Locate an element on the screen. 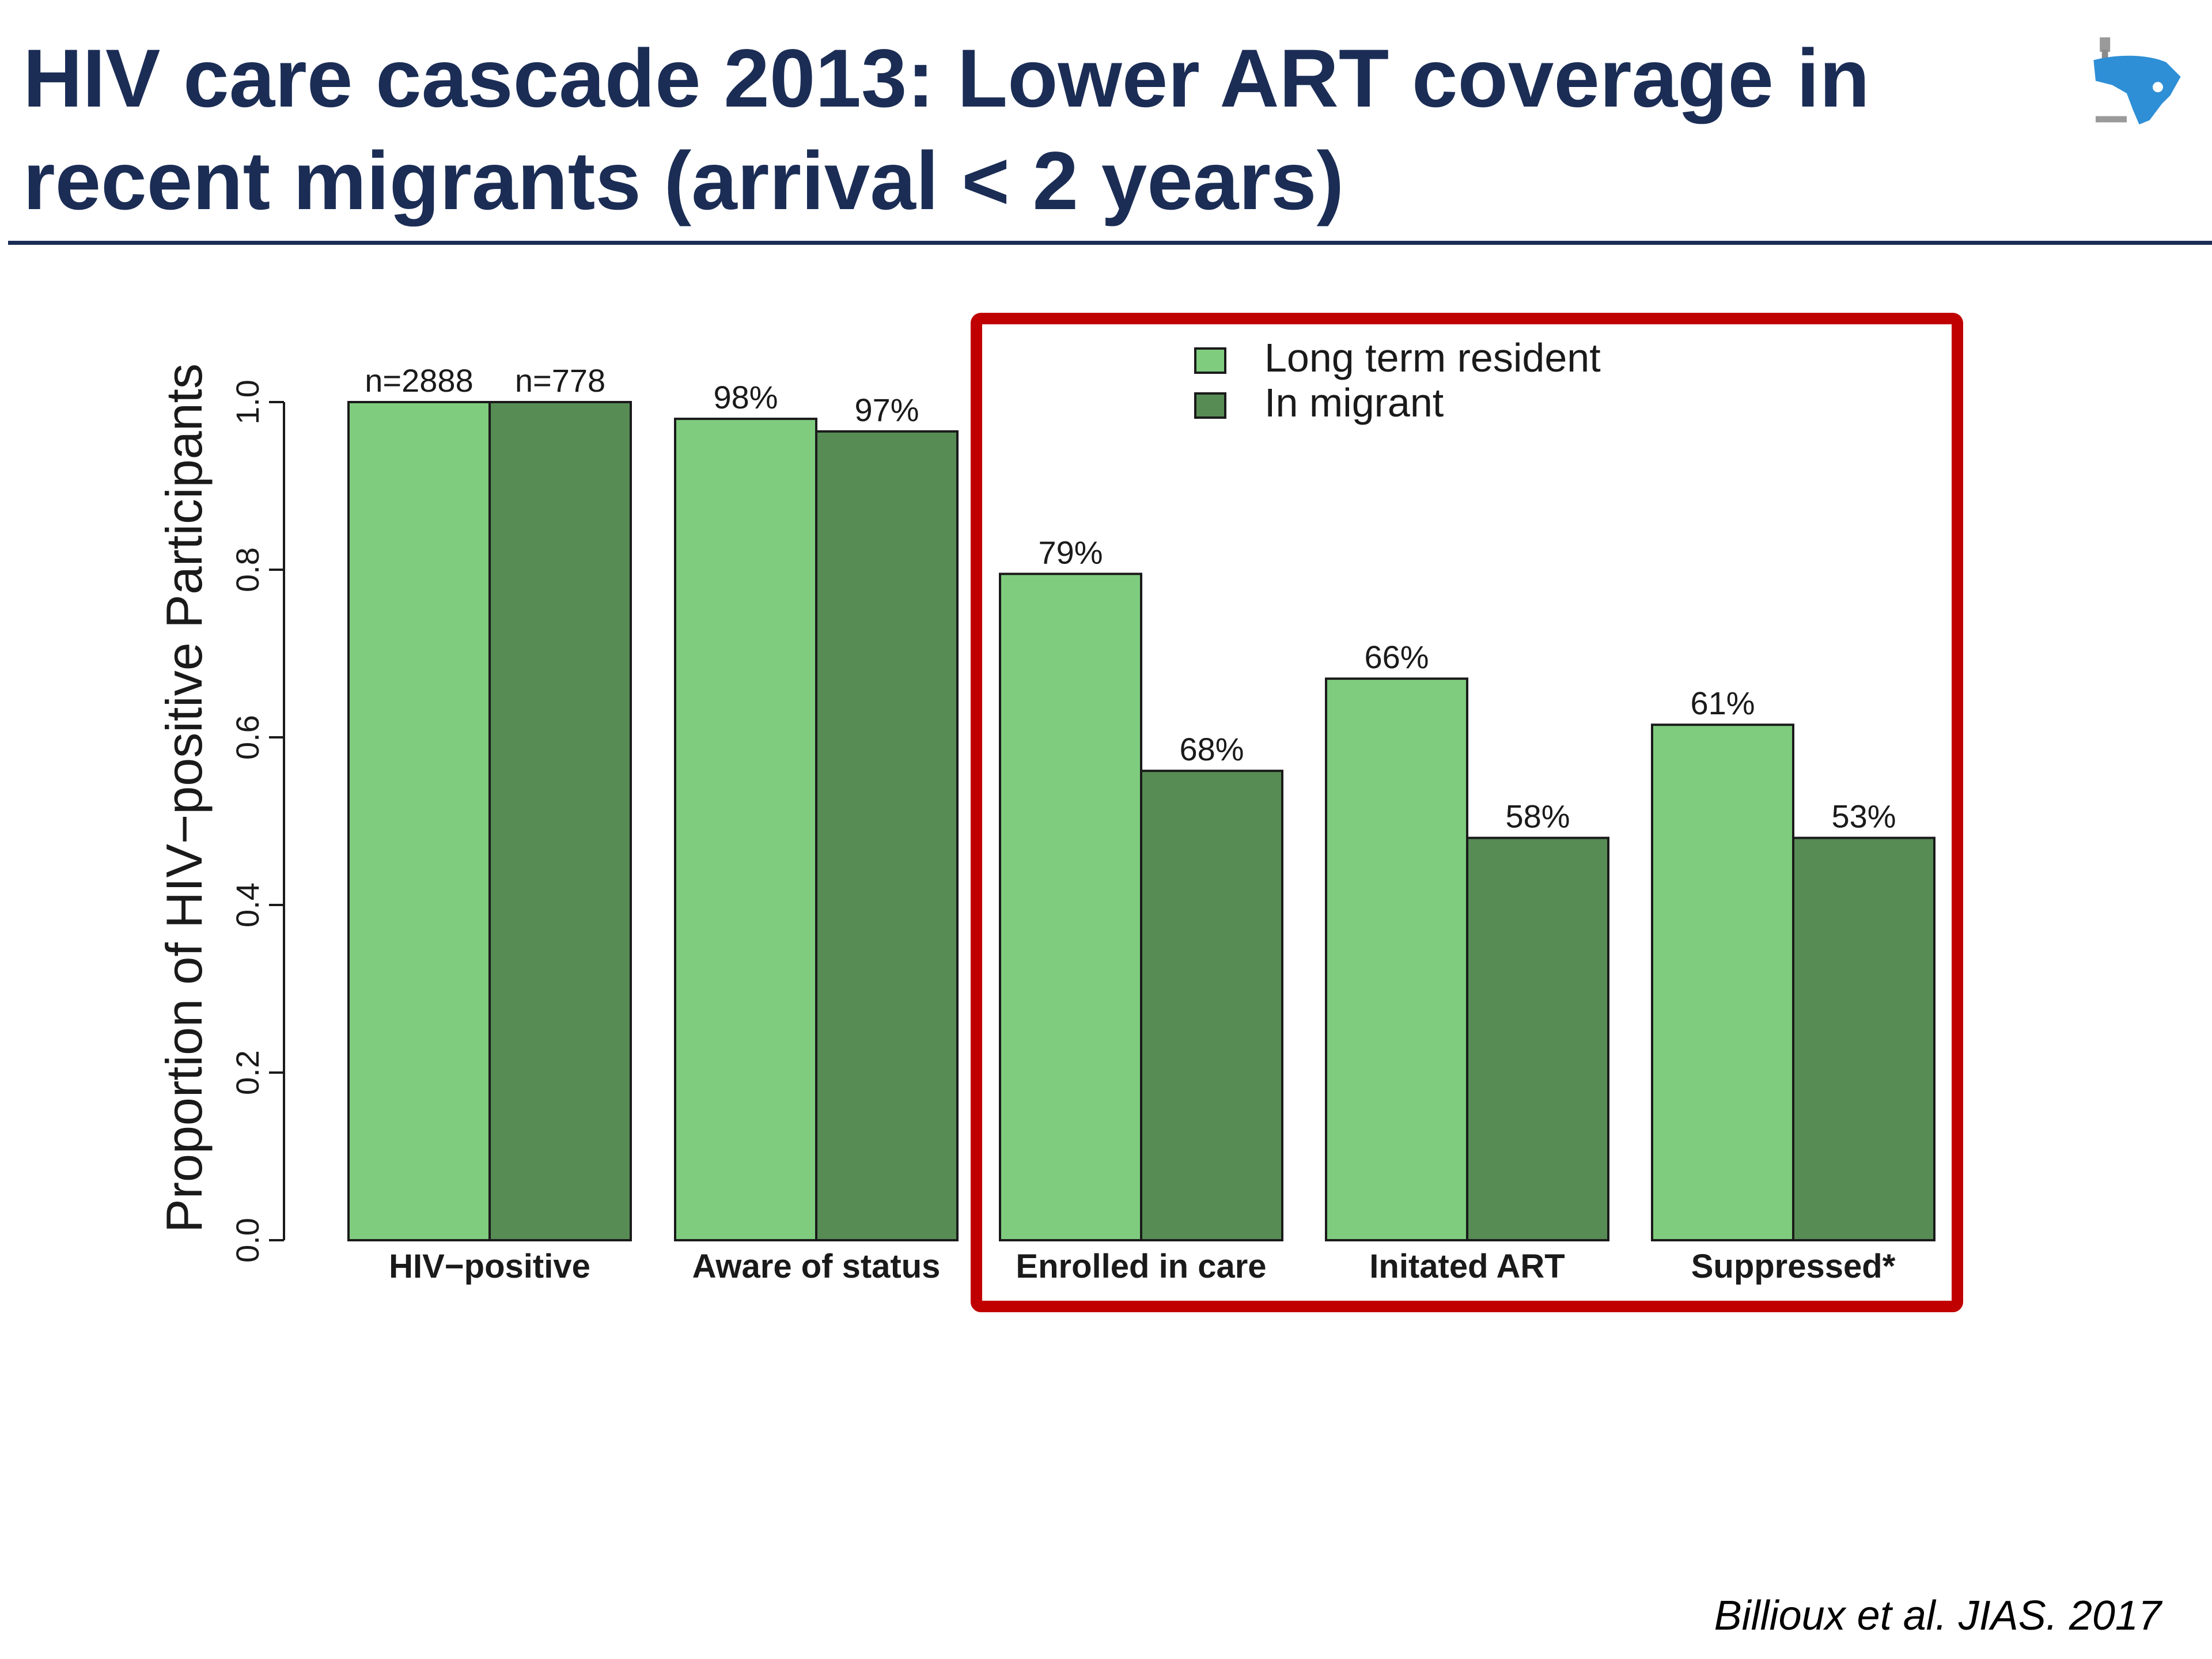 The width and height of the screenshot is (2212, 1659). bar-value-label: 53% is located at coordinates (1863, 816).